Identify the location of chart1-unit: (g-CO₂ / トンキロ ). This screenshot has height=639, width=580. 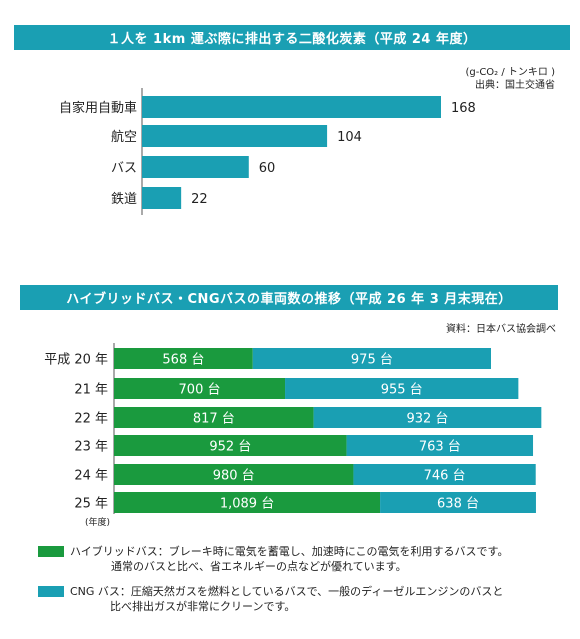
(510, 72).